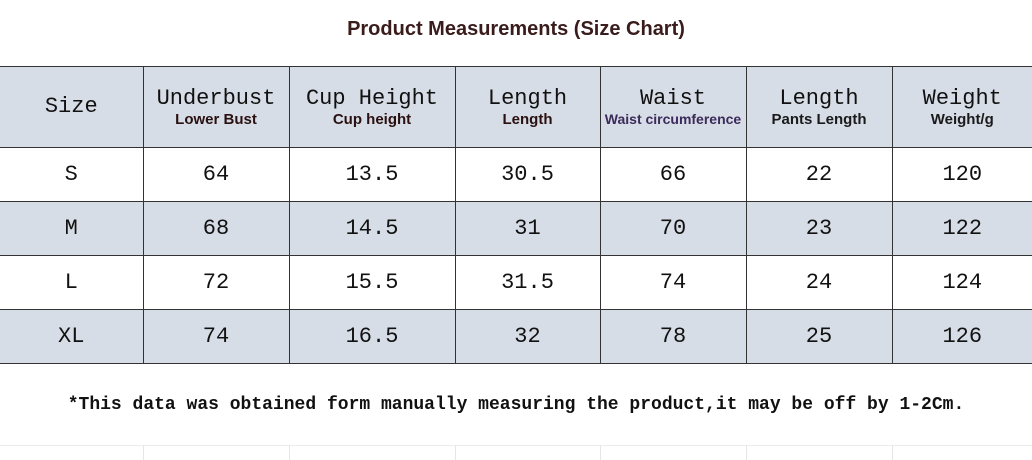 This screenshot has width=1032, height=460. What do you see at coordinates (673, 118) in the screenshot?
I see `header-sublabel: Waist circumference` at bounding box center [673, 118].